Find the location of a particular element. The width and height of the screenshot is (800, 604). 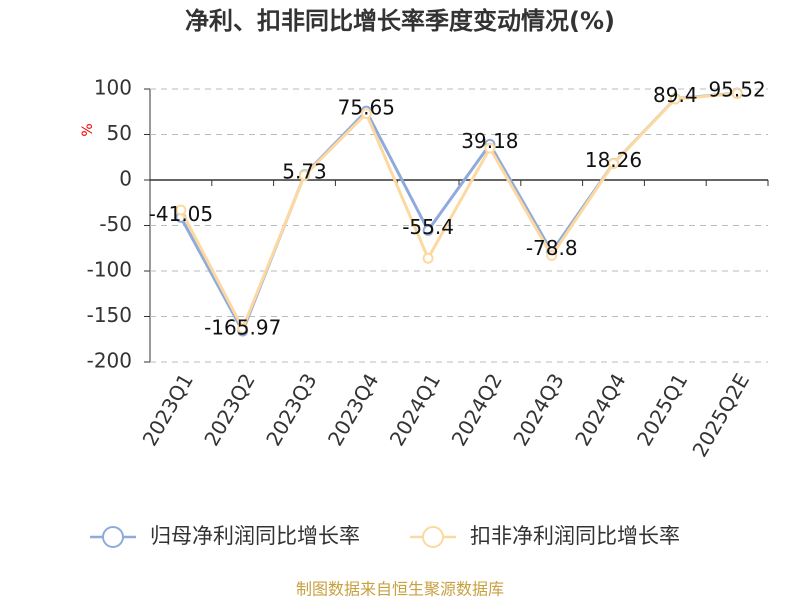

x-tick-label: 2023Q1 is located at coordinates (168, 409).